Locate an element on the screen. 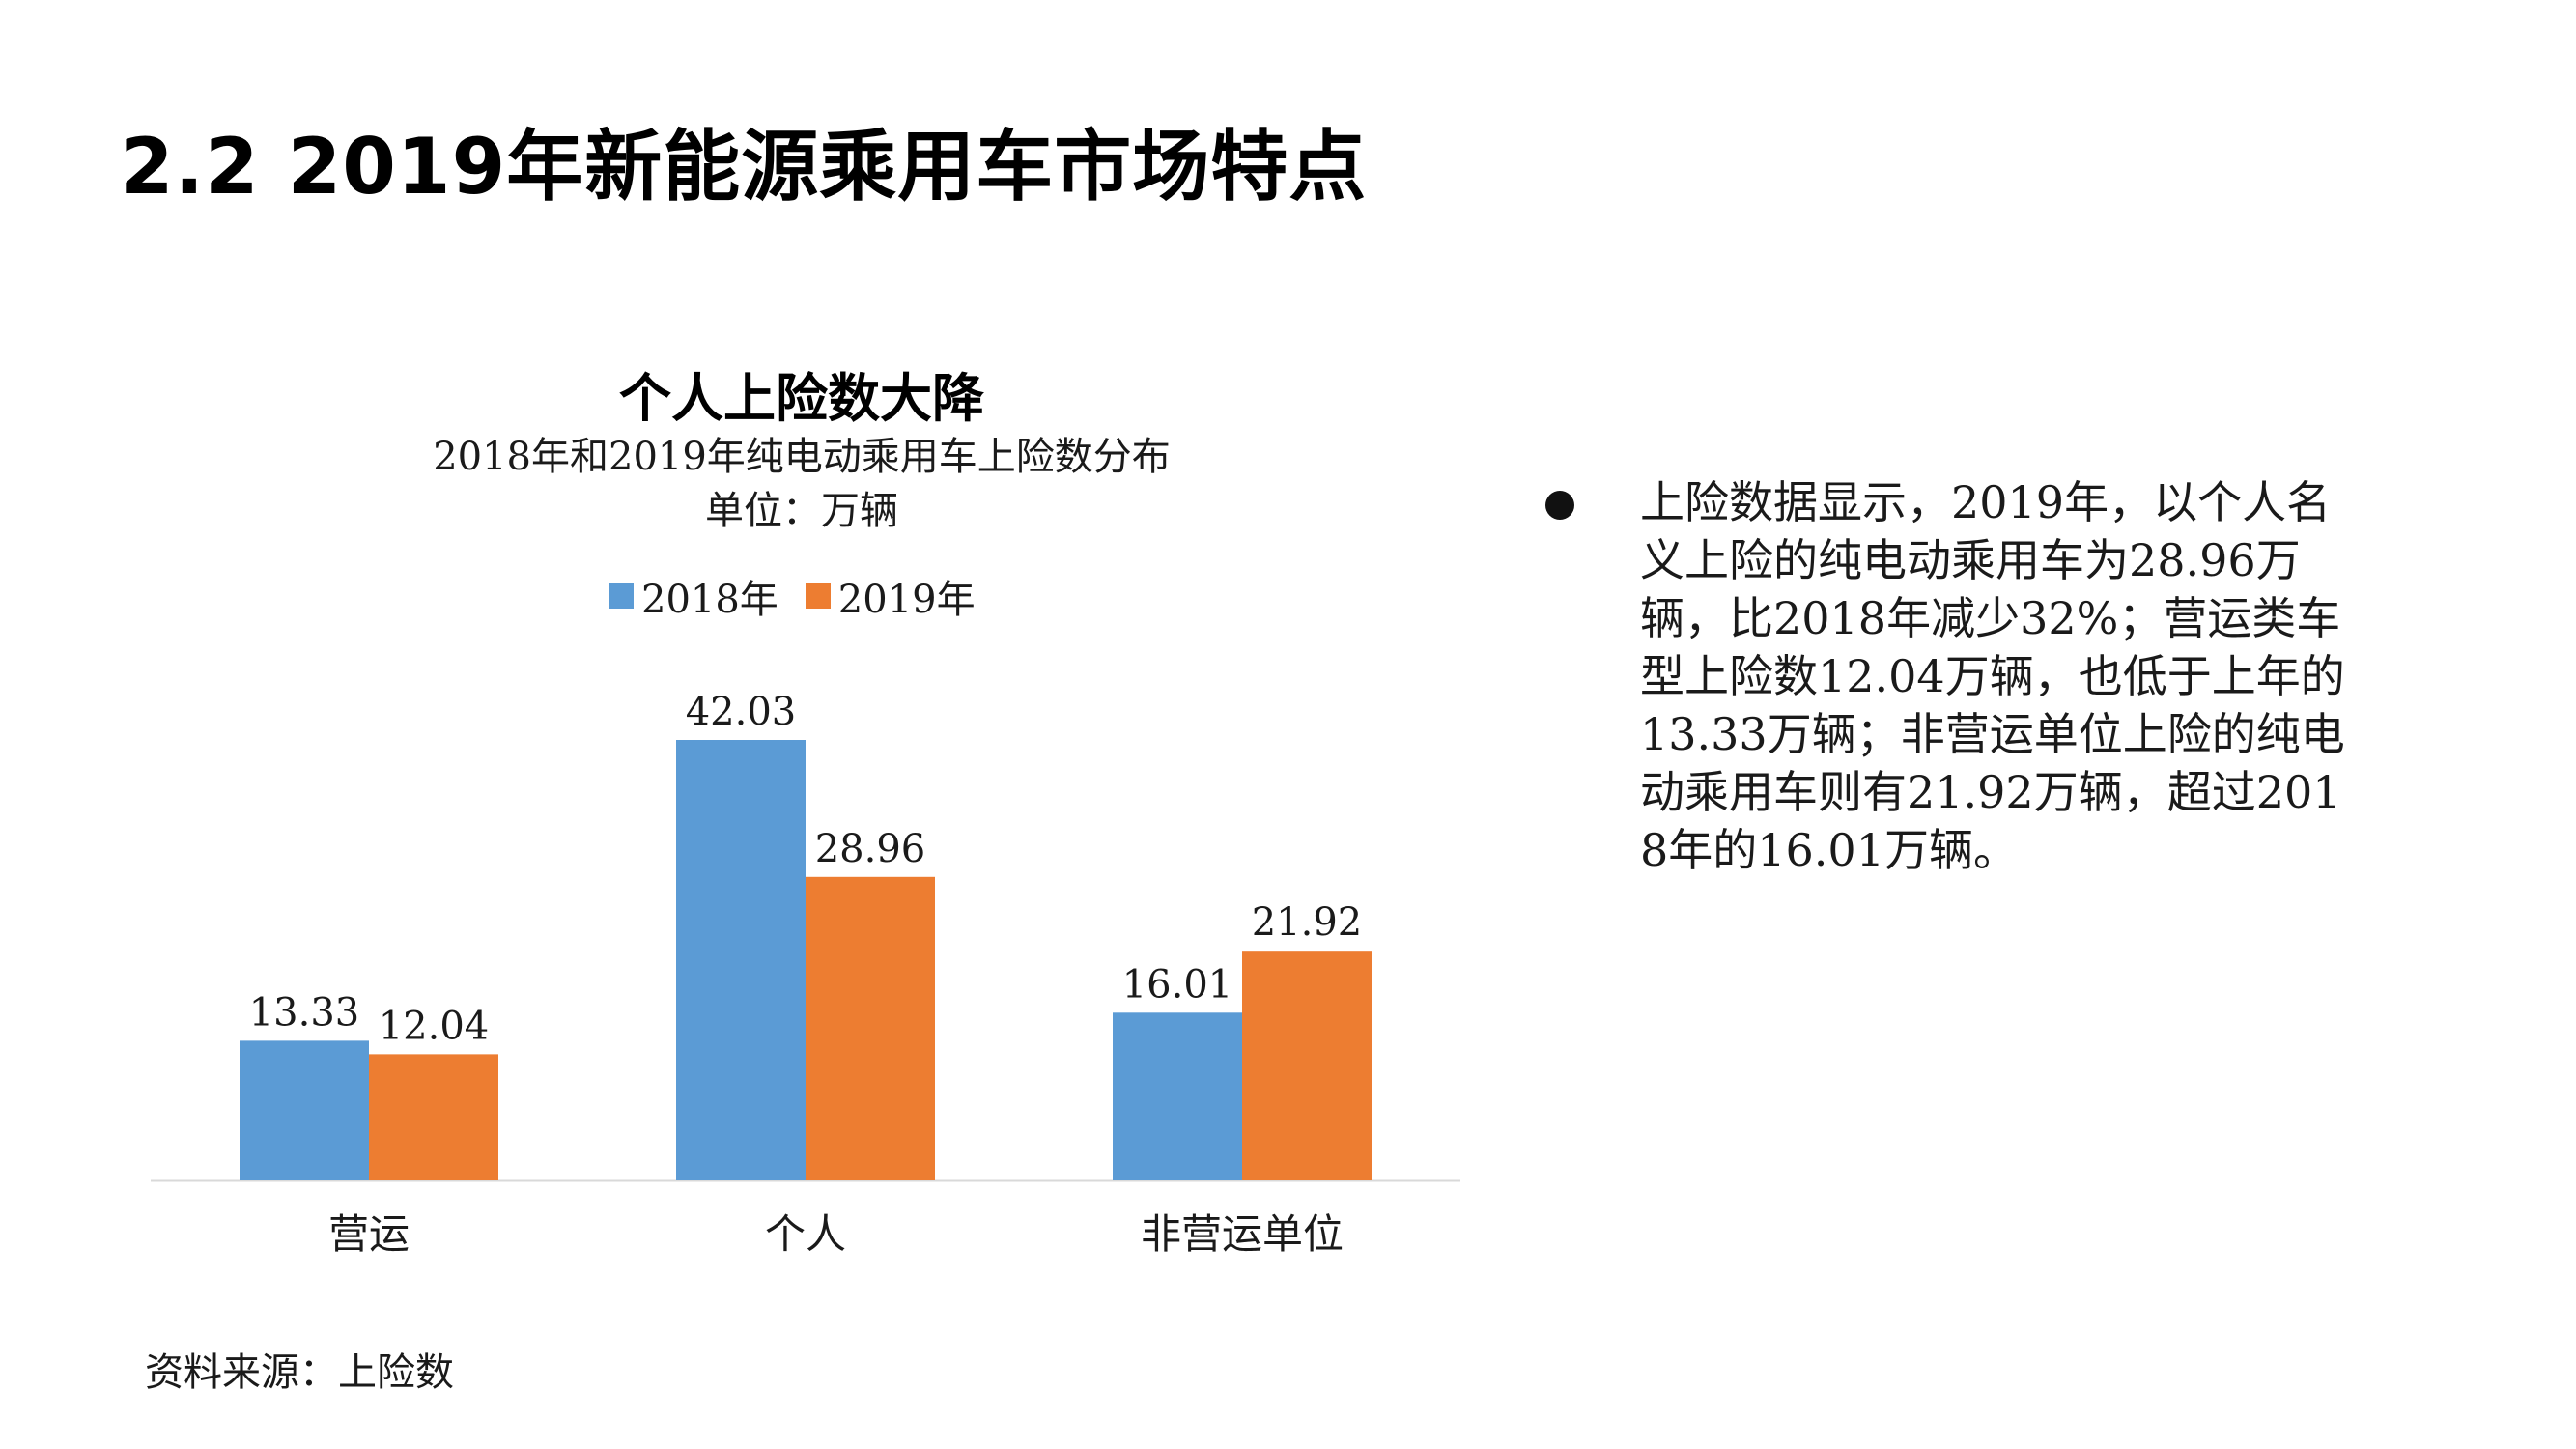 Image resolution: width=2576 pixels, height=1449 pixels. data-label-2-0: 16.01 is located at coordinates (1177, 984).